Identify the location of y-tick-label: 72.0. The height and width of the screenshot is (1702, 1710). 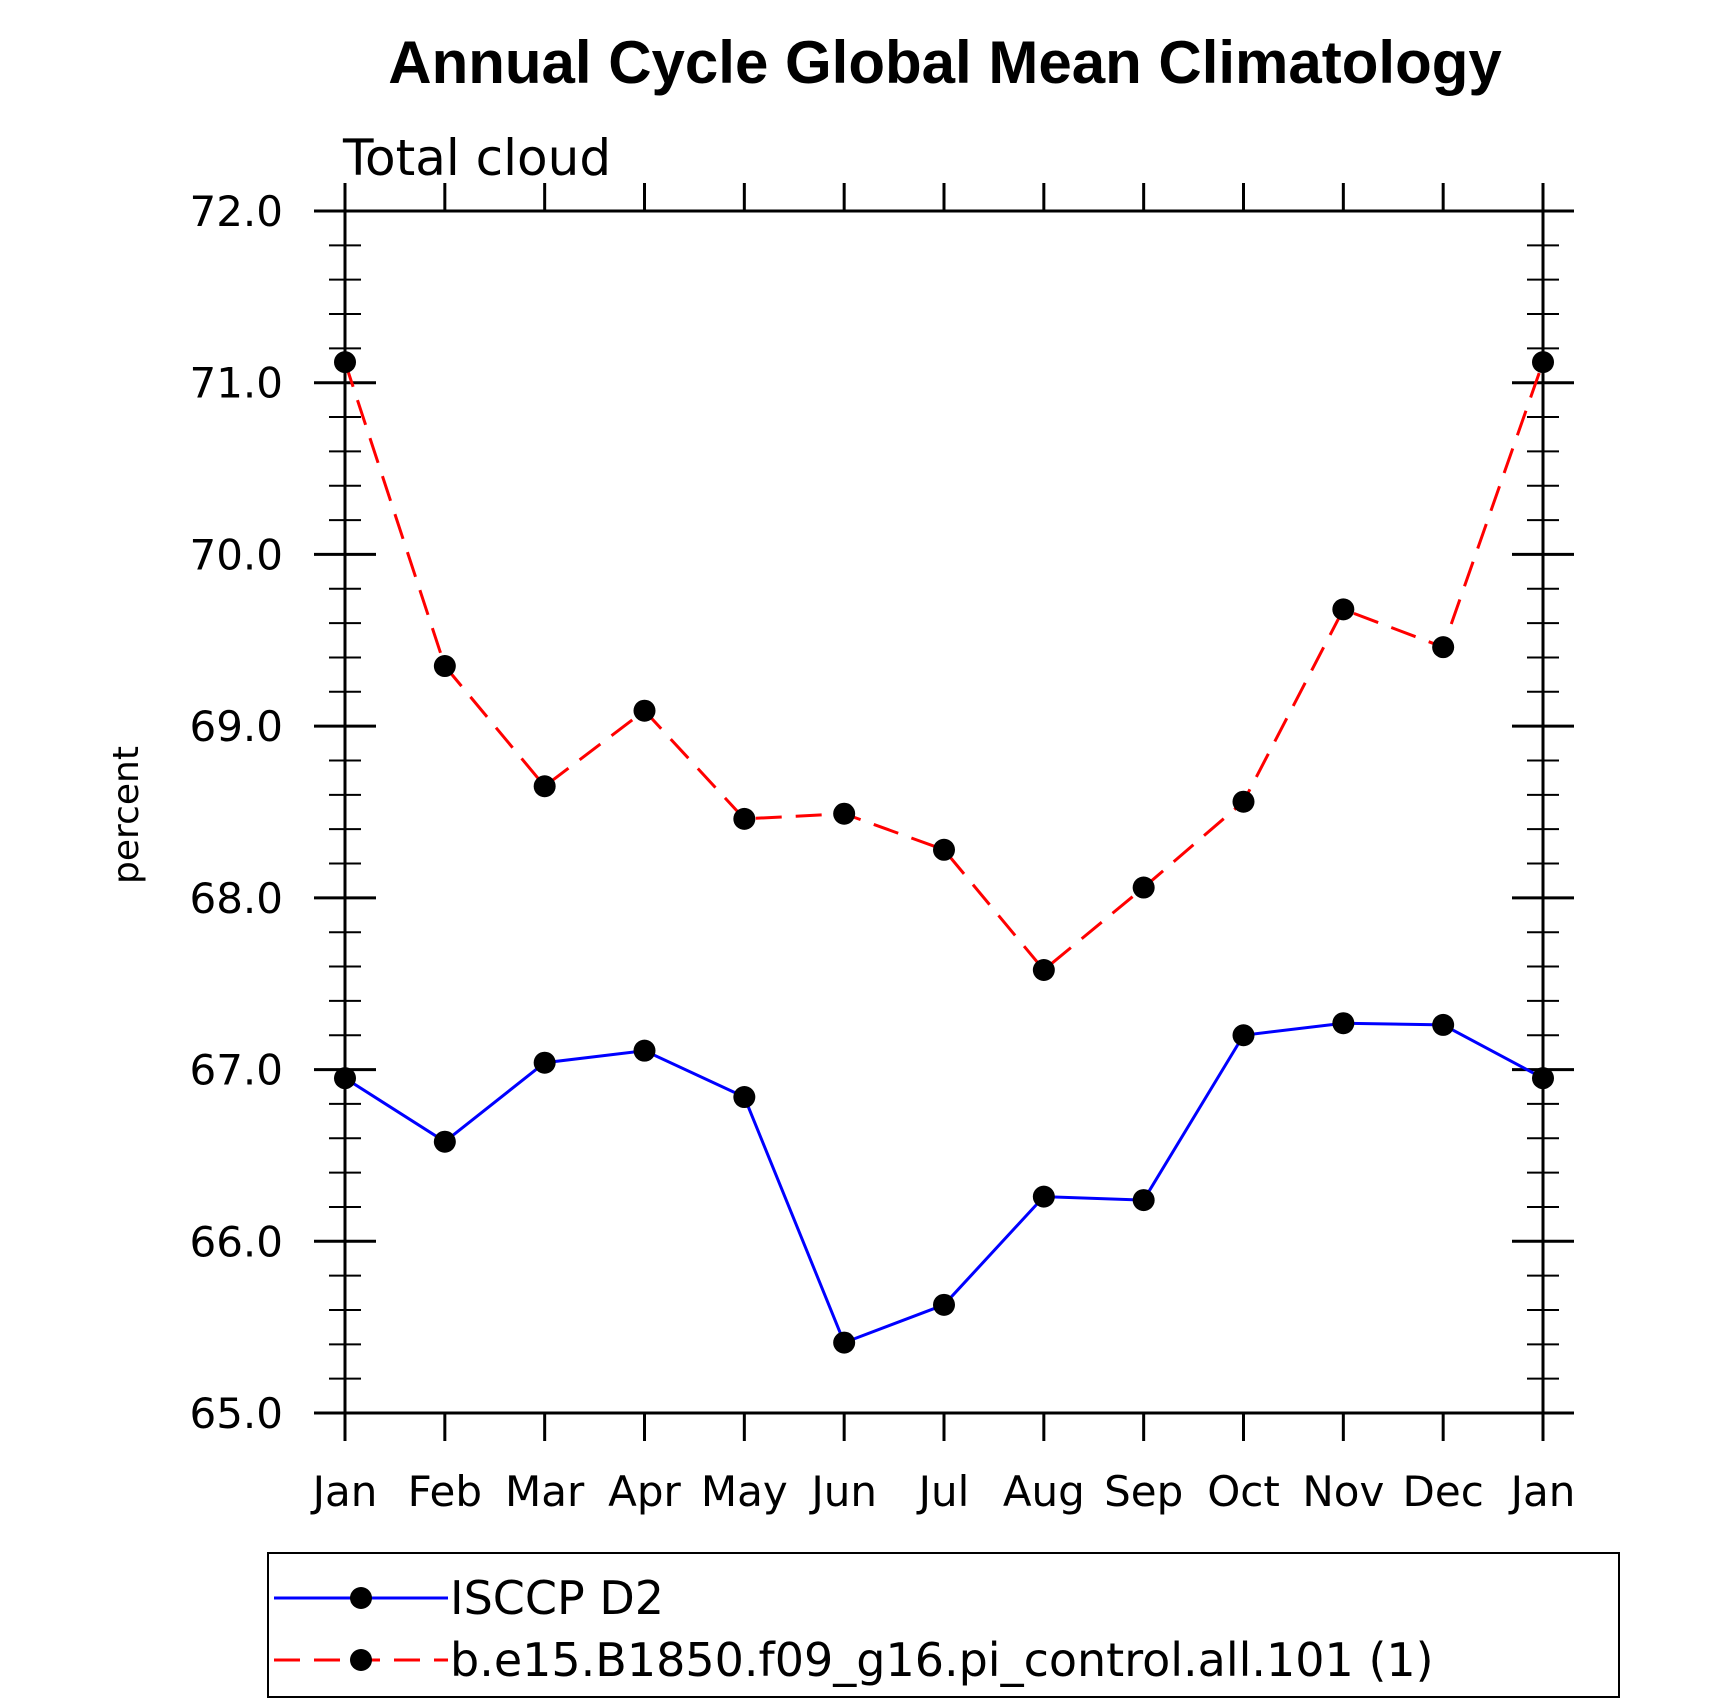
(236, 211).